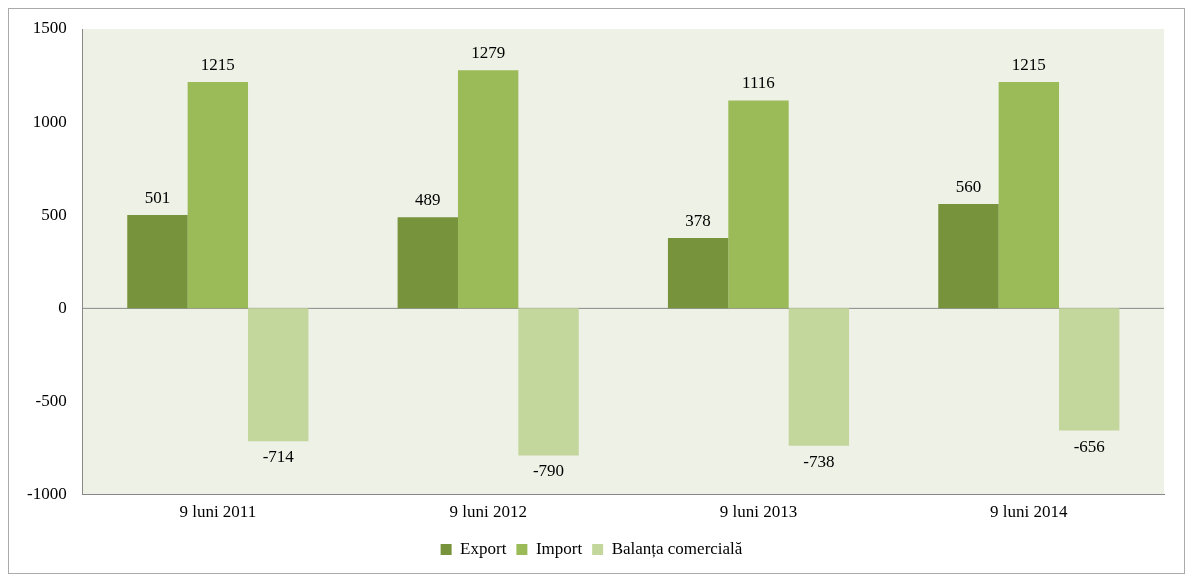 Image resolution: width=1193 pixels, height=582 pixels. I want to click on x-tick-label: 9 luni 2011, so click(218, 512).